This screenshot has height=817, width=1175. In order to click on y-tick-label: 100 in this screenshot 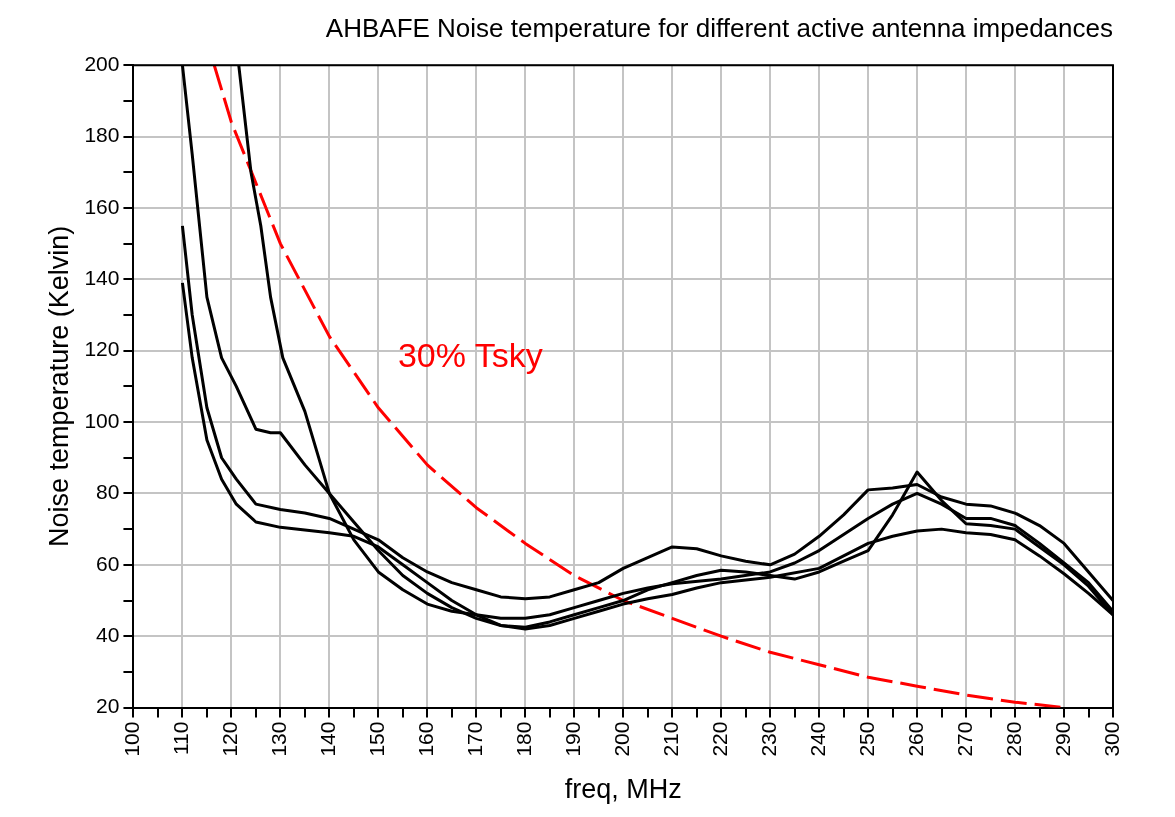, I will do `click(102, 420)`.